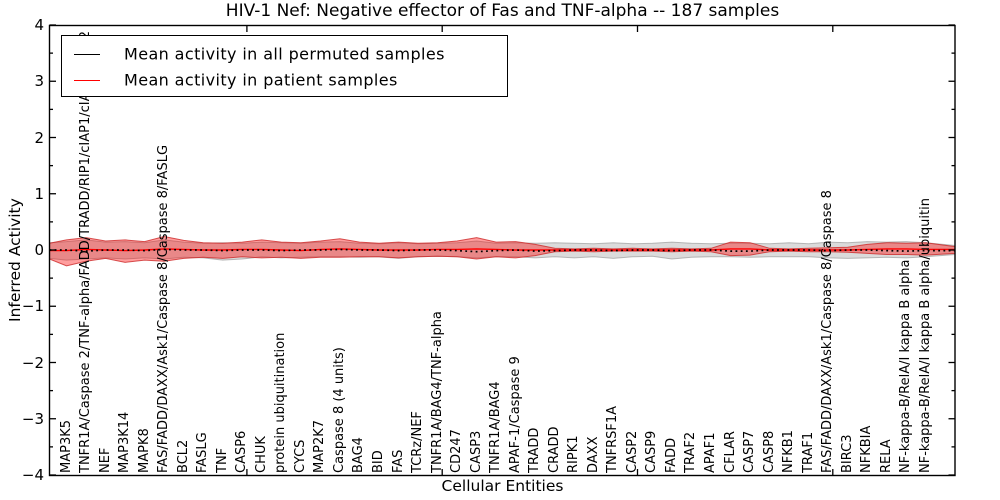 This screenshot has height=500, width=1000. Describe the element at coordinates (39, 25) in the screenshot. I see `y-tick-label: 4` at that location.